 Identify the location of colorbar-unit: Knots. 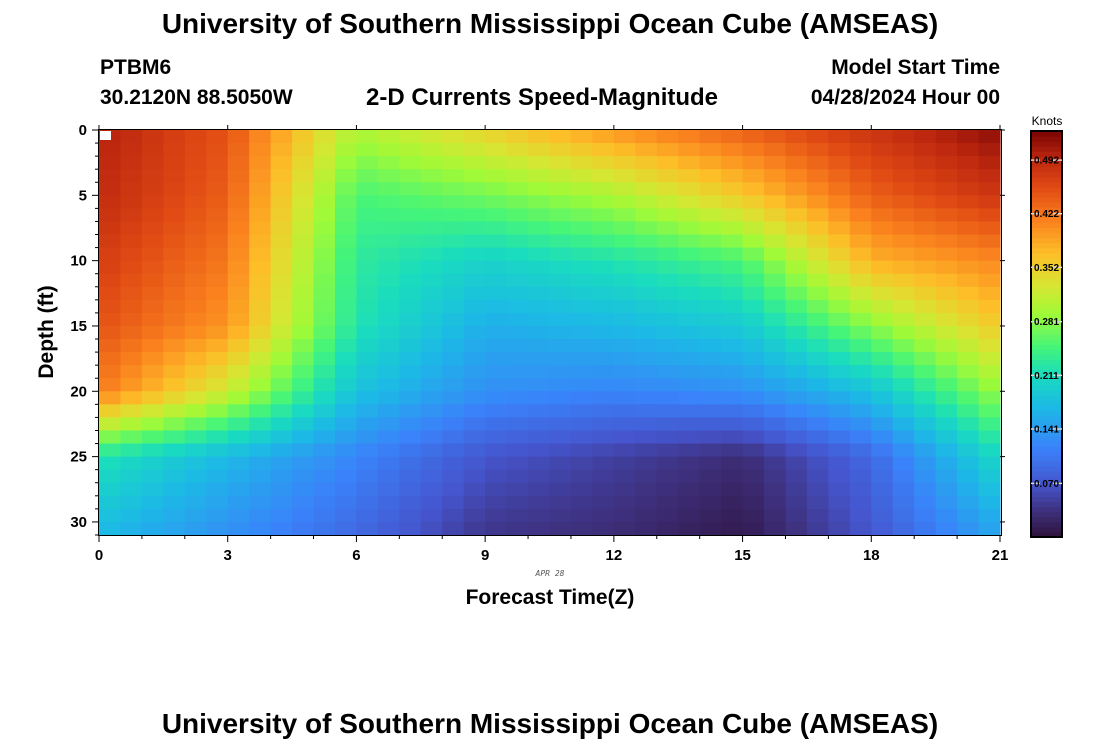
(1047, 121).